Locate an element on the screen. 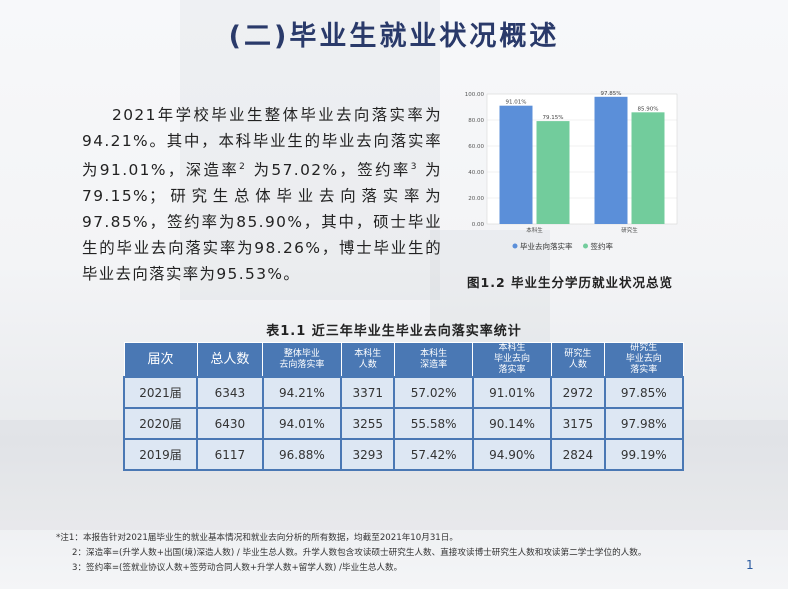  table-cell: 3293 is located at coordinates (368, 454).